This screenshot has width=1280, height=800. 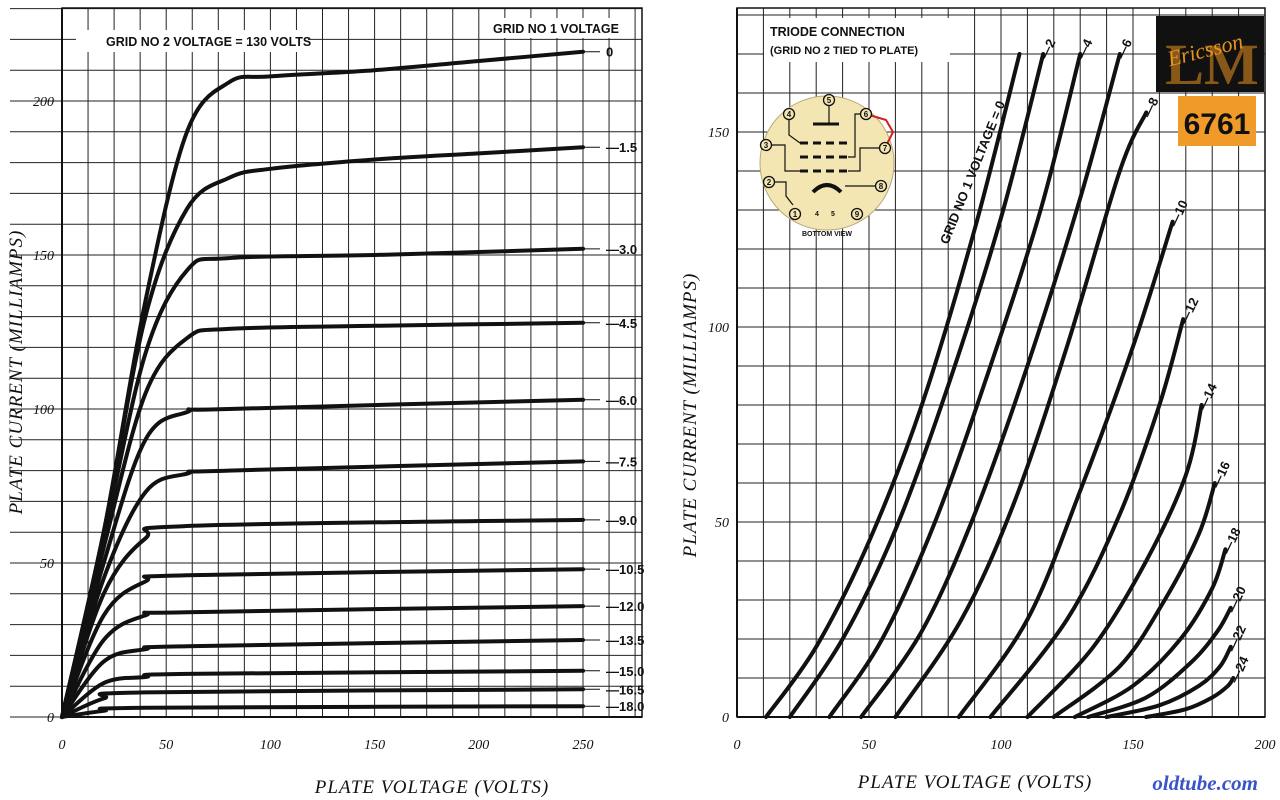 I want to click on curve-series--16.5, so click(x=322, y=703).